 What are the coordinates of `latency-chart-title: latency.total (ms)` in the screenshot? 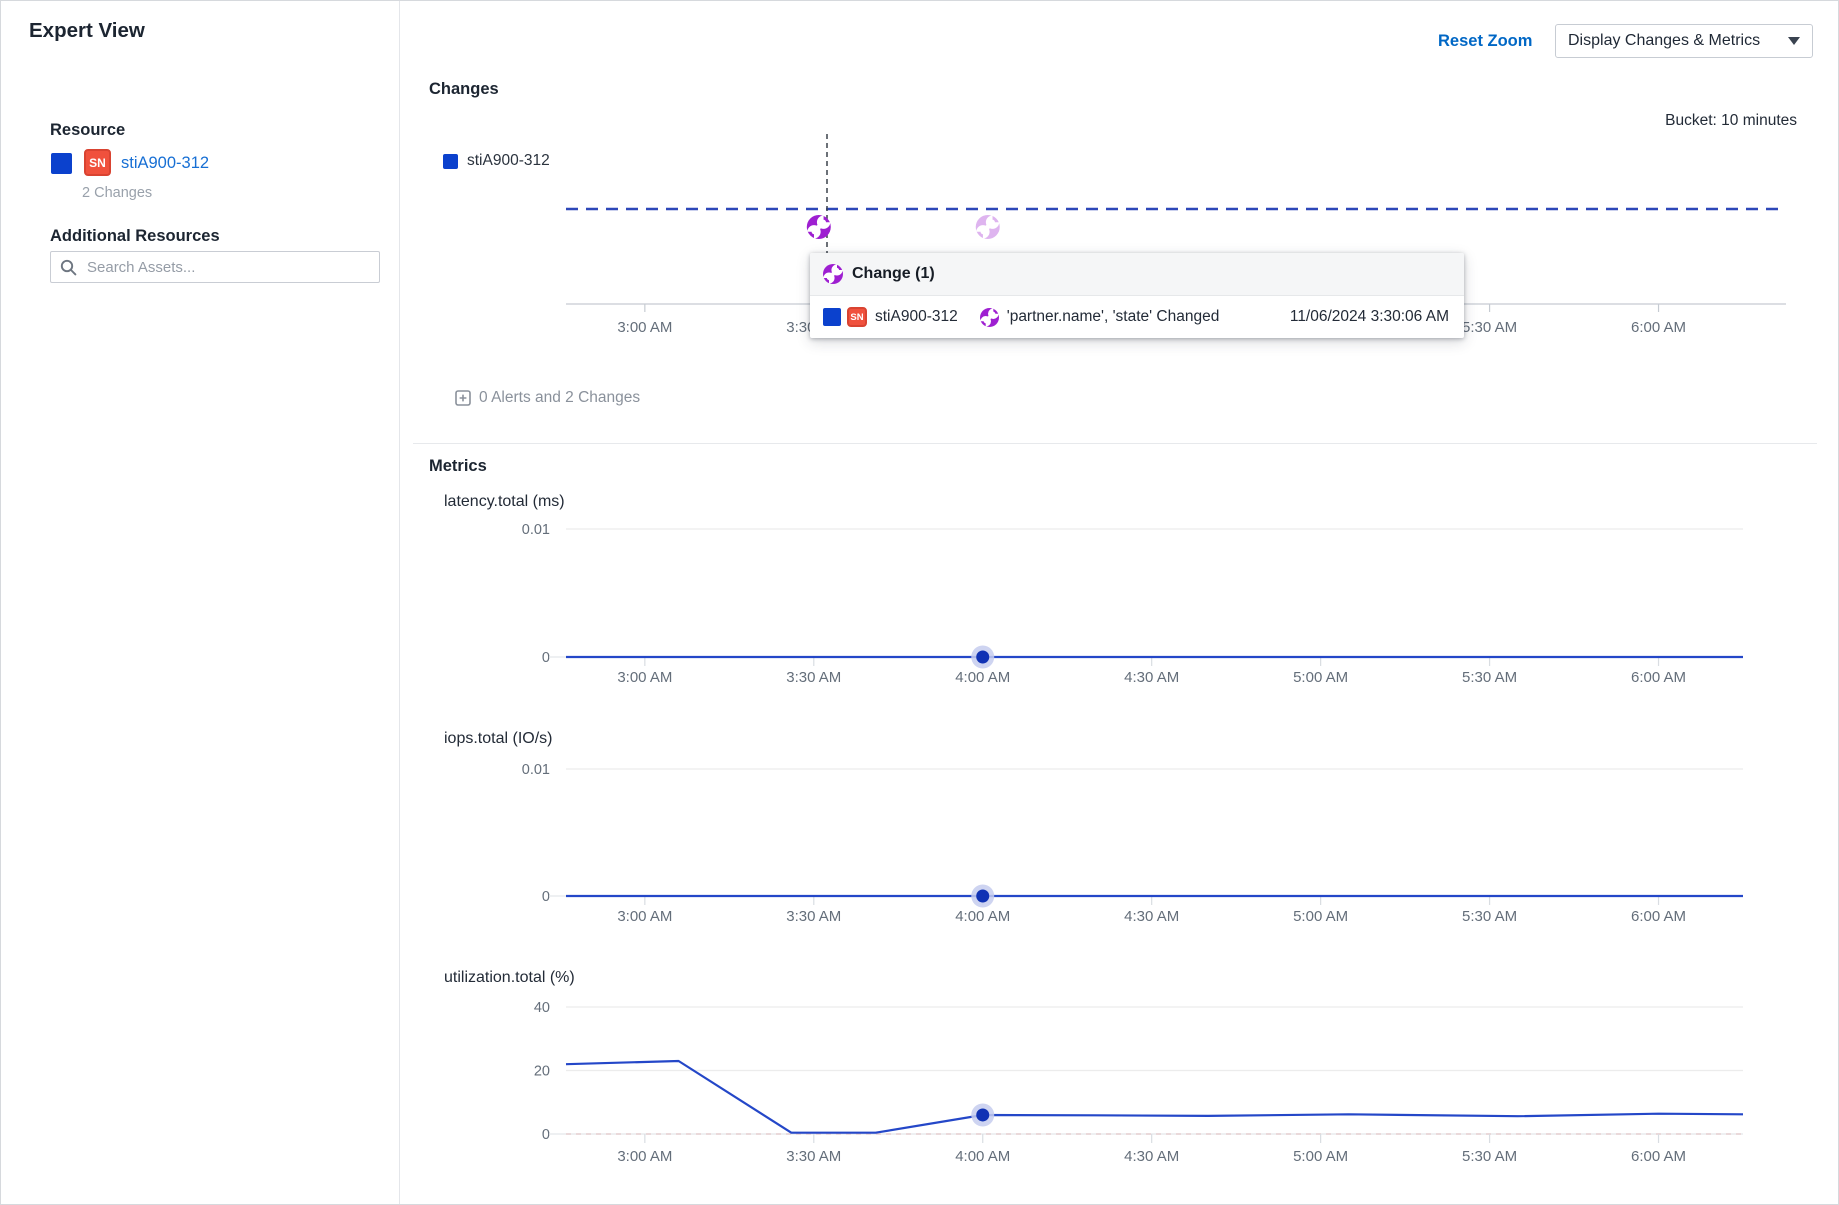 It's located at (504, 501).